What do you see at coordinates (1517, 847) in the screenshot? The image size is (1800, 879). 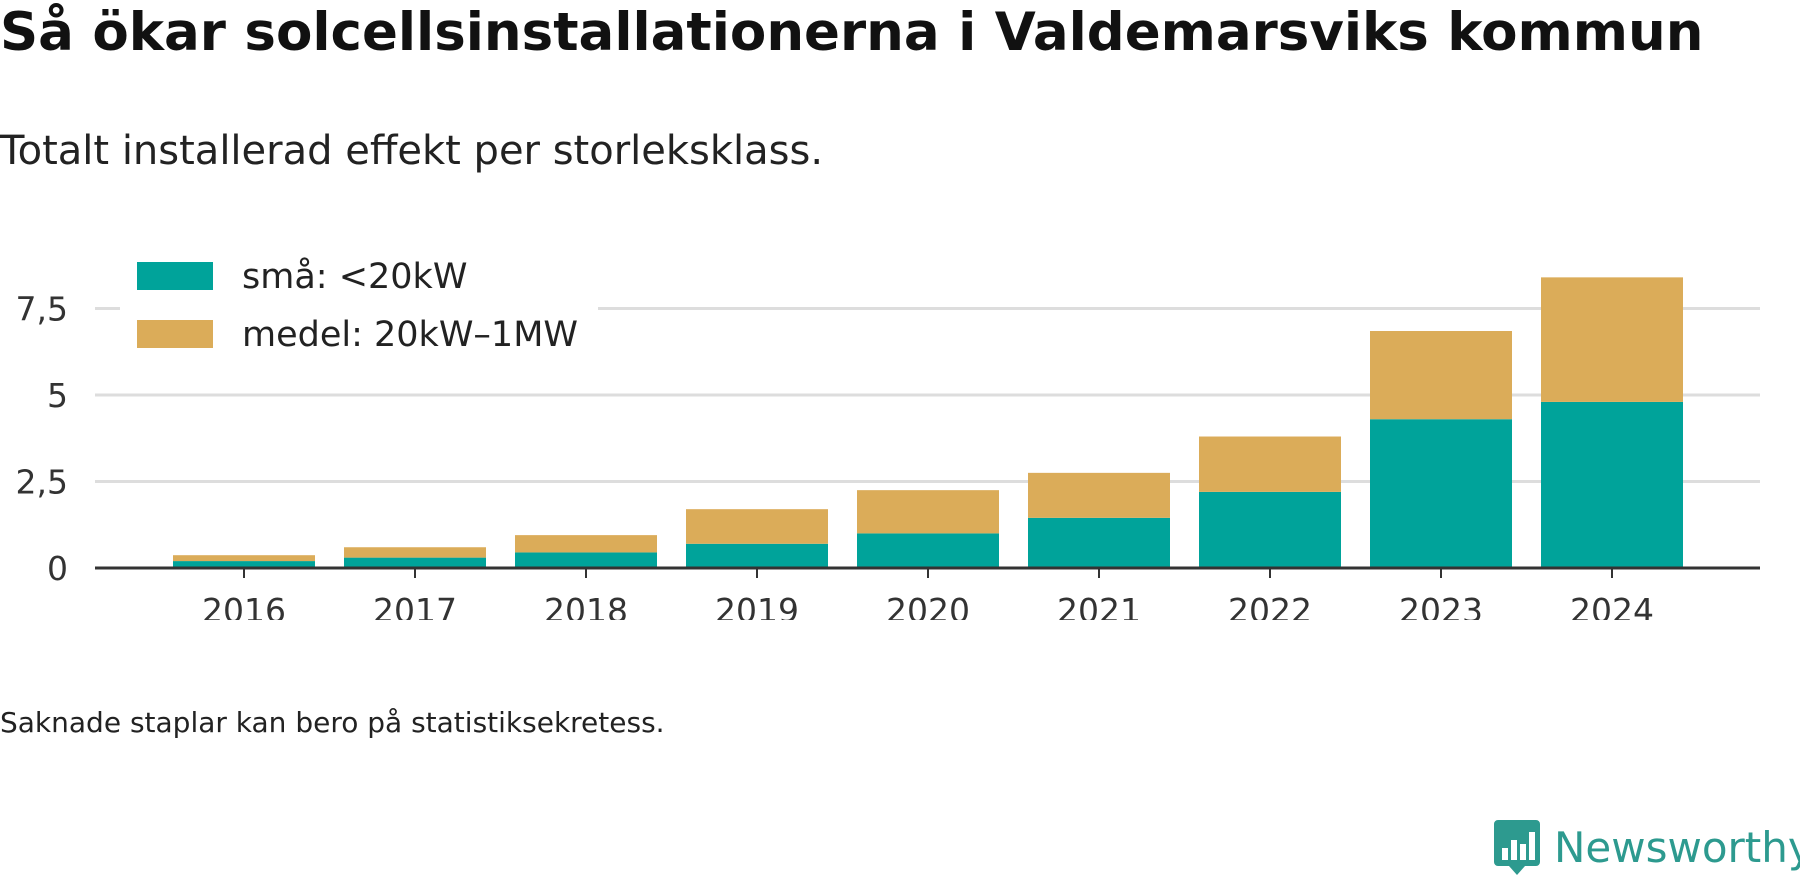 I see `newsworthy-logo-icon` at bounding box center [1517, 847].